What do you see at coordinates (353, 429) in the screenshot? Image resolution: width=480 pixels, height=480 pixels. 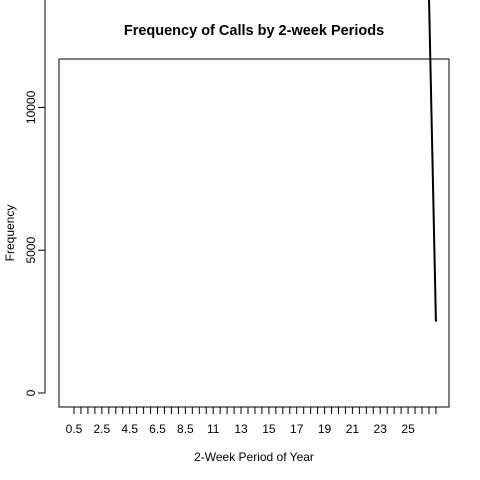 I see `x-tick-label: 21` at bounding box center [353, 429].